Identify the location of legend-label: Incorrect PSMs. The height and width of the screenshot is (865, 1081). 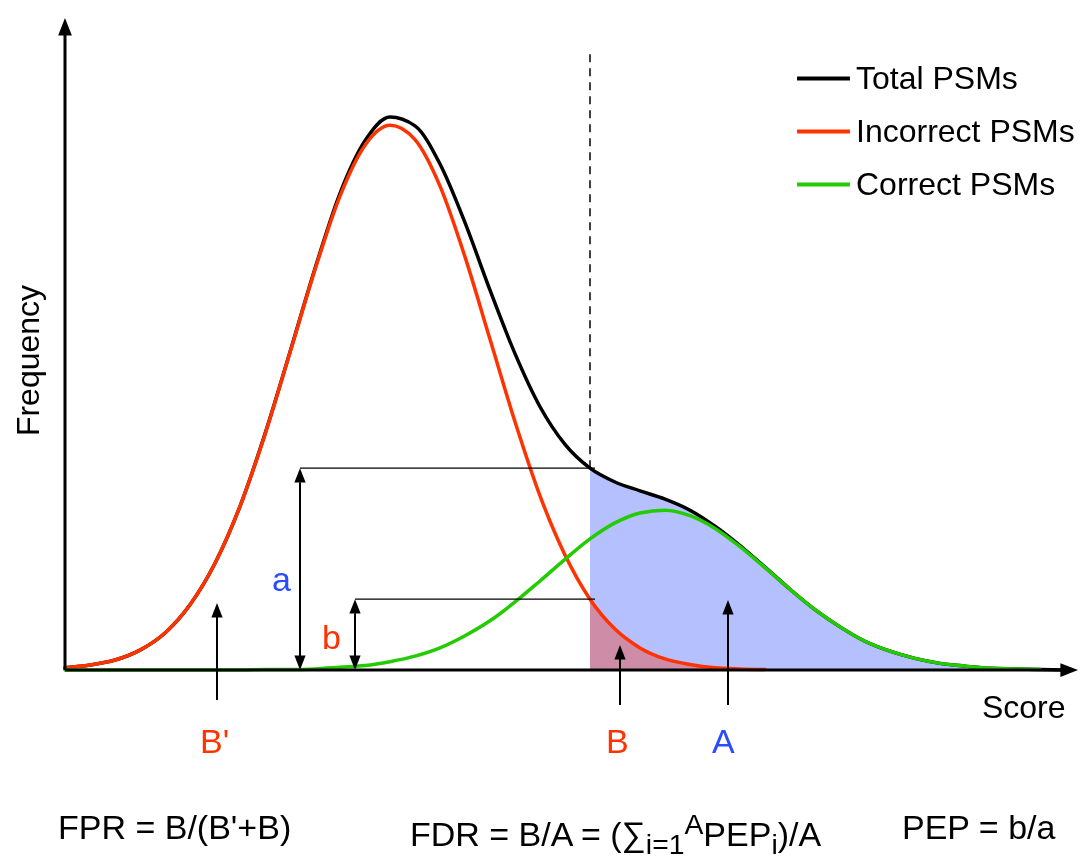
(965, 130).